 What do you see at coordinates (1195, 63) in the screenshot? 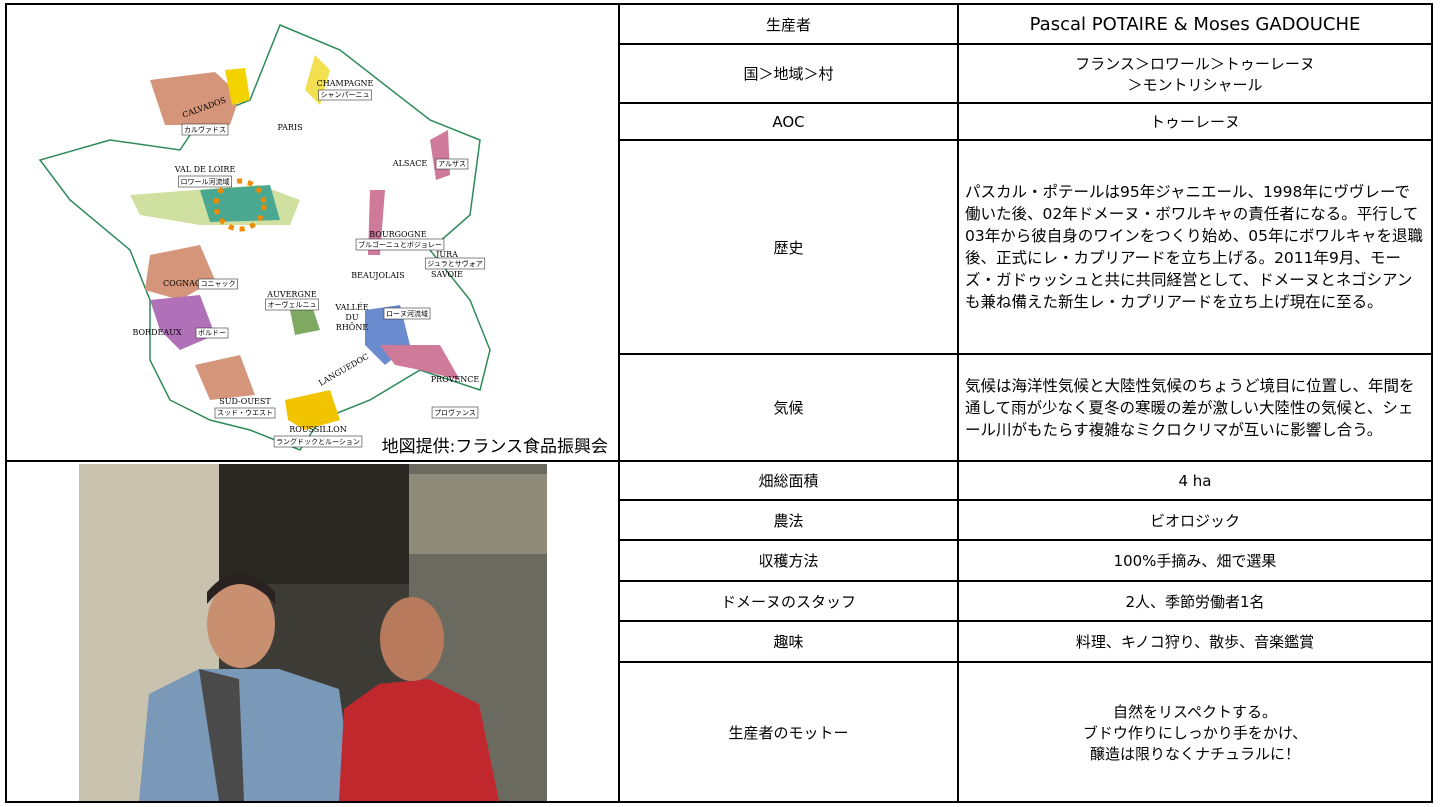
I see `value-line: フランス＞ロワール＞トゥーレーヌ` at bounding box center [1195, 63].